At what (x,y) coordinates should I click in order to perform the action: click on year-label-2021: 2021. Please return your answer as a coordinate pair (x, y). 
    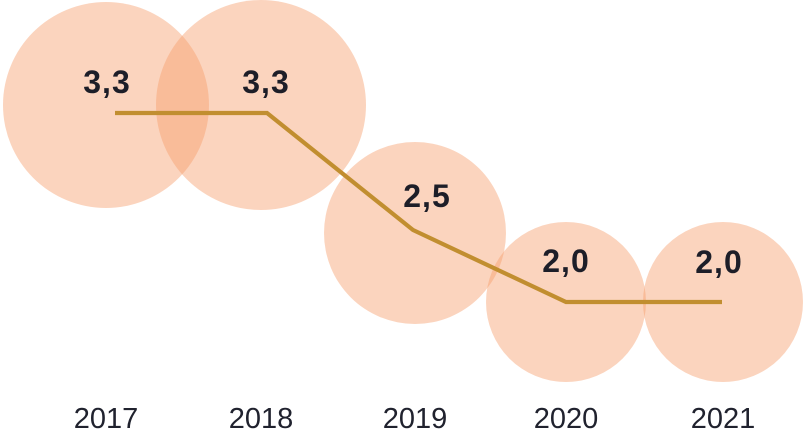
    Looking at the image, I should click on (723, 418).